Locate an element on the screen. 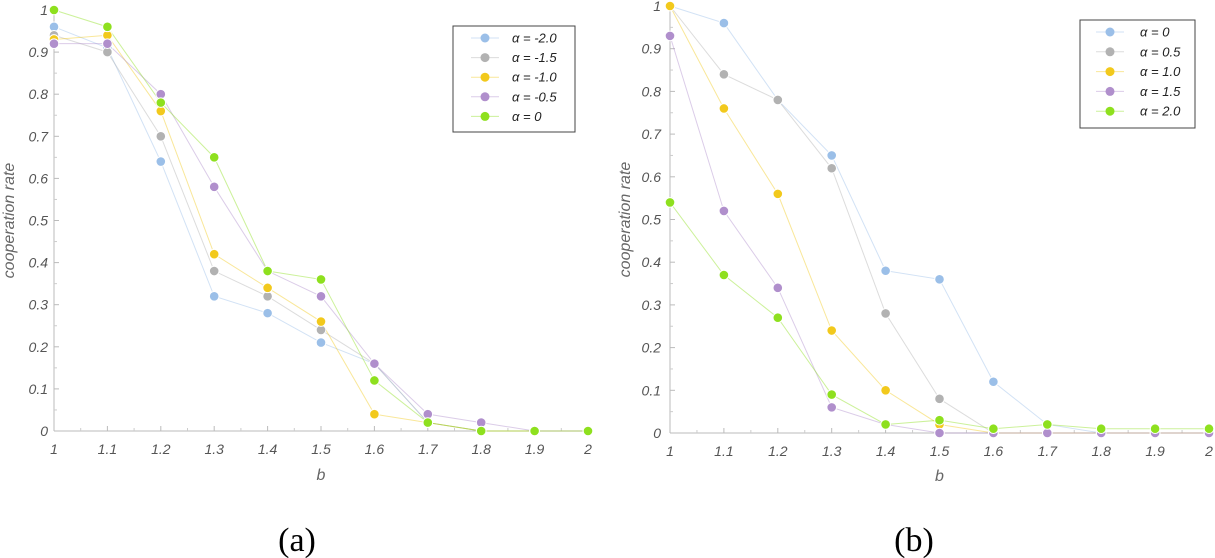 This screenshot has width=1215, height=558. legend-label: α = 1.5 is located at coordinates (1160, 91).